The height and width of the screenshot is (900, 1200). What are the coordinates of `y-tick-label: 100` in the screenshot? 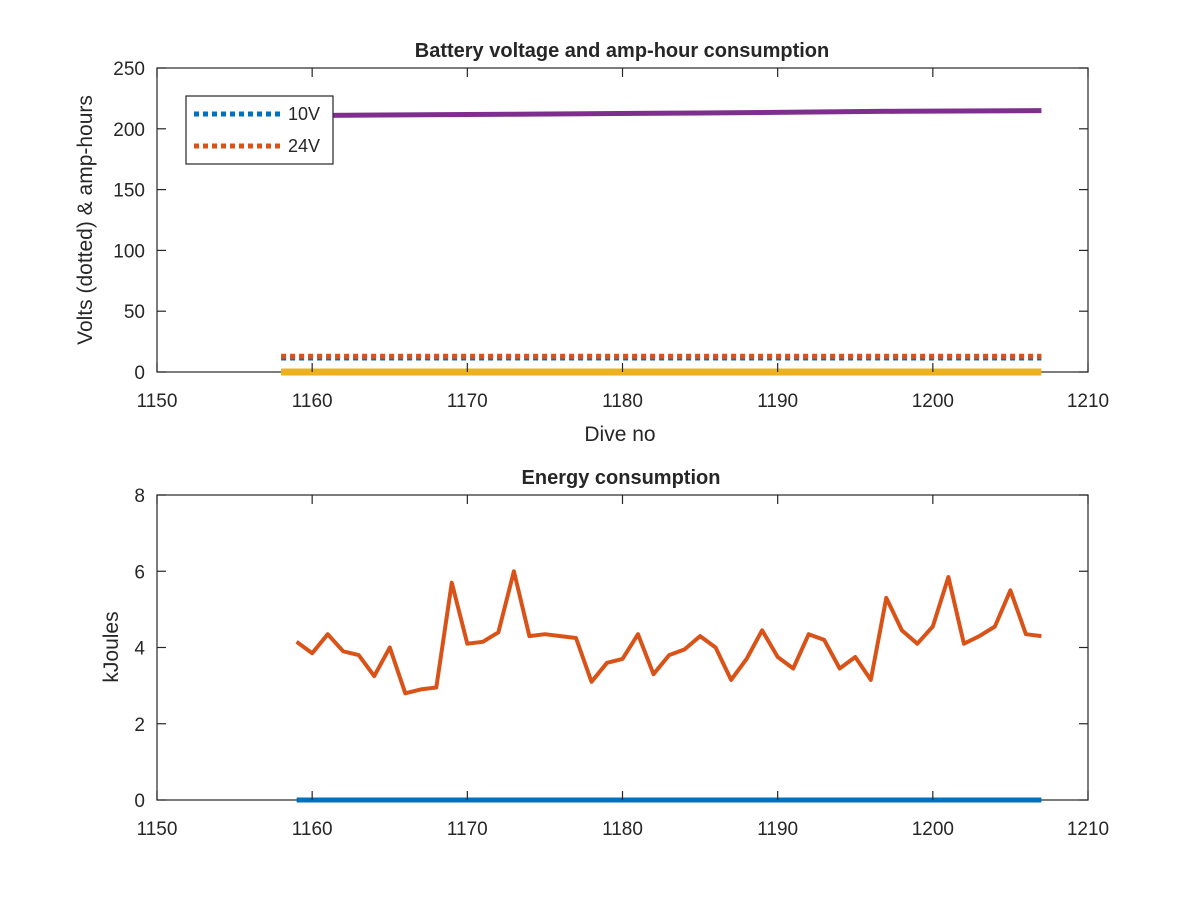 It's located at (129, 251).